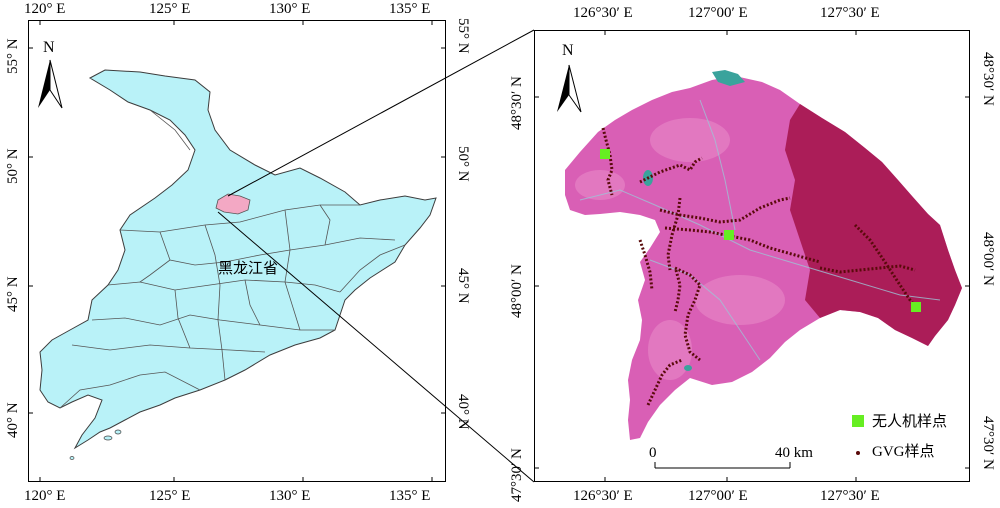 The image size is (1000, 508). I want to click on left-bottom-tick-125: 125° E, so click(170, 496).